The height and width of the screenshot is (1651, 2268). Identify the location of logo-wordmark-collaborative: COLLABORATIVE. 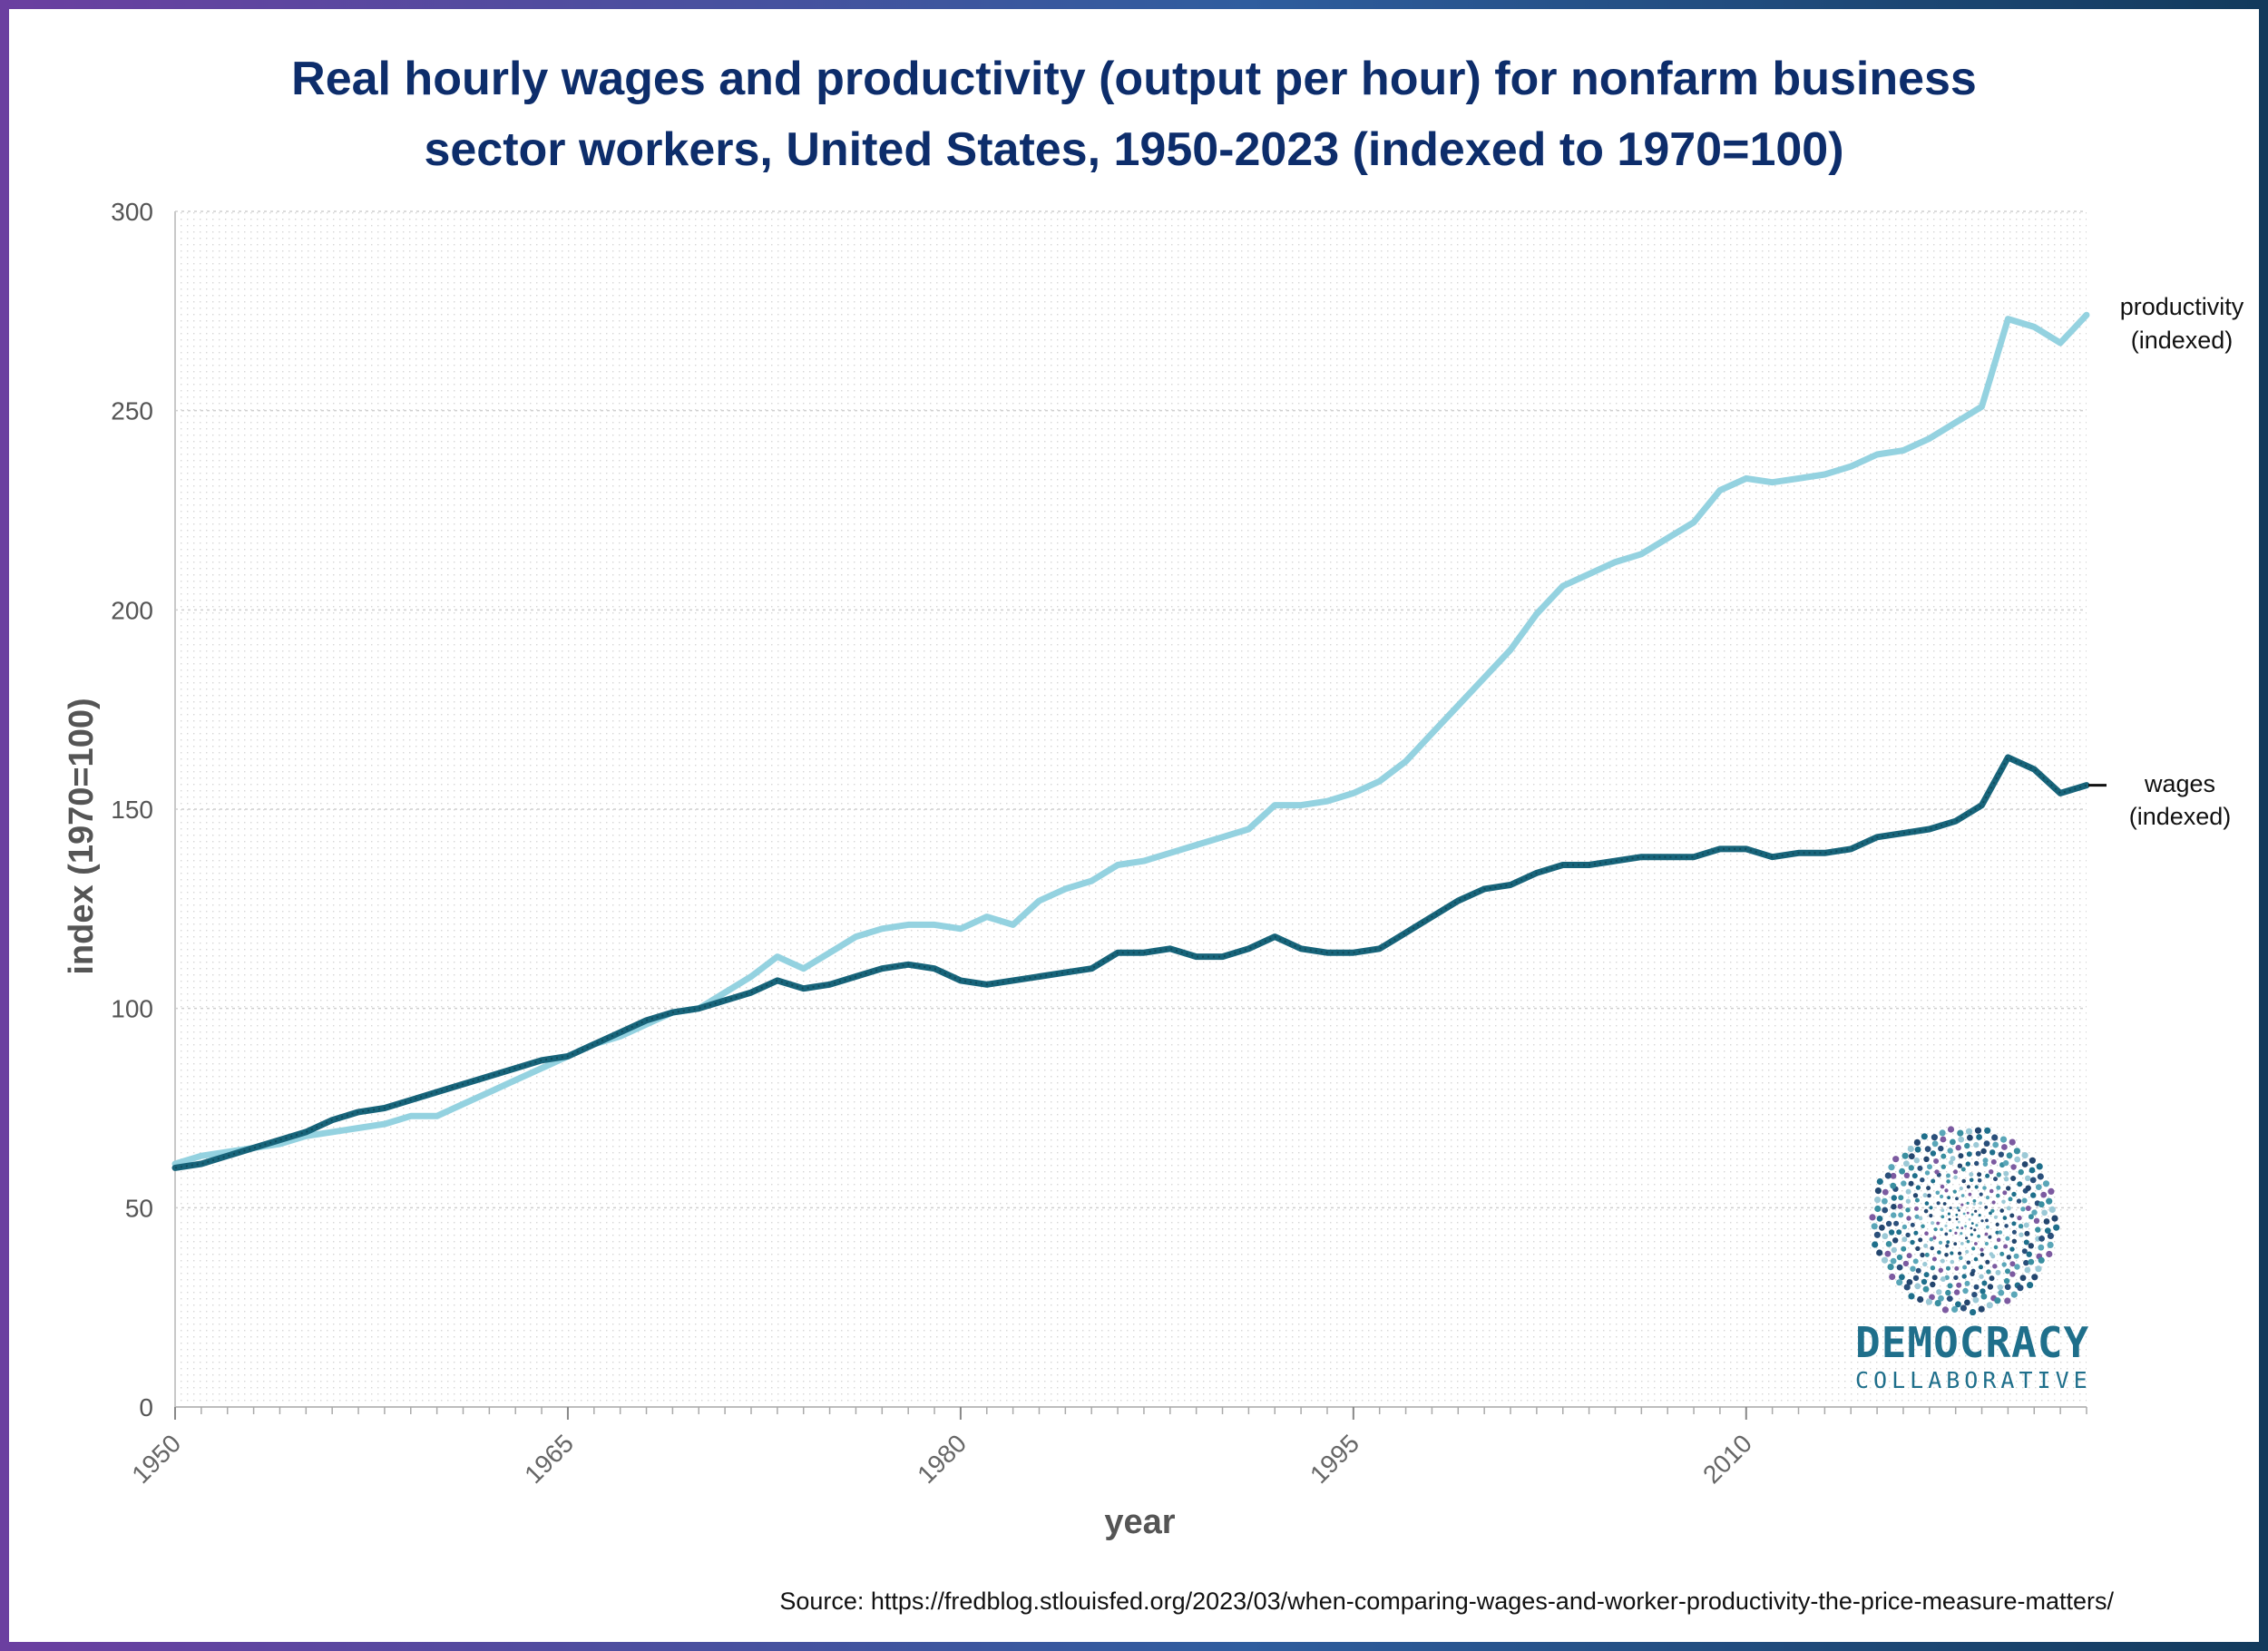
(1974, 1380).